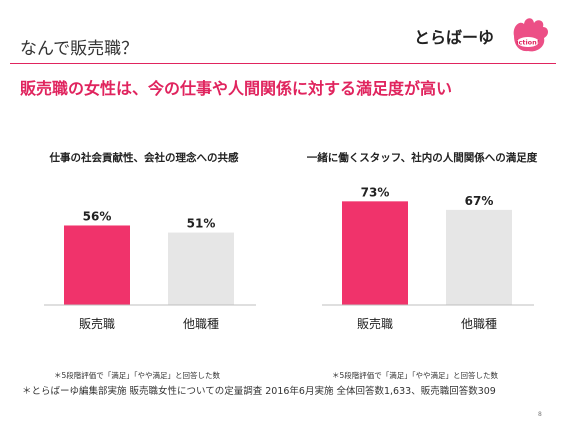  Describe the element at coordinates (454, 37) in the screenshot. I see `brand-name: とらばーゆ` at that location.